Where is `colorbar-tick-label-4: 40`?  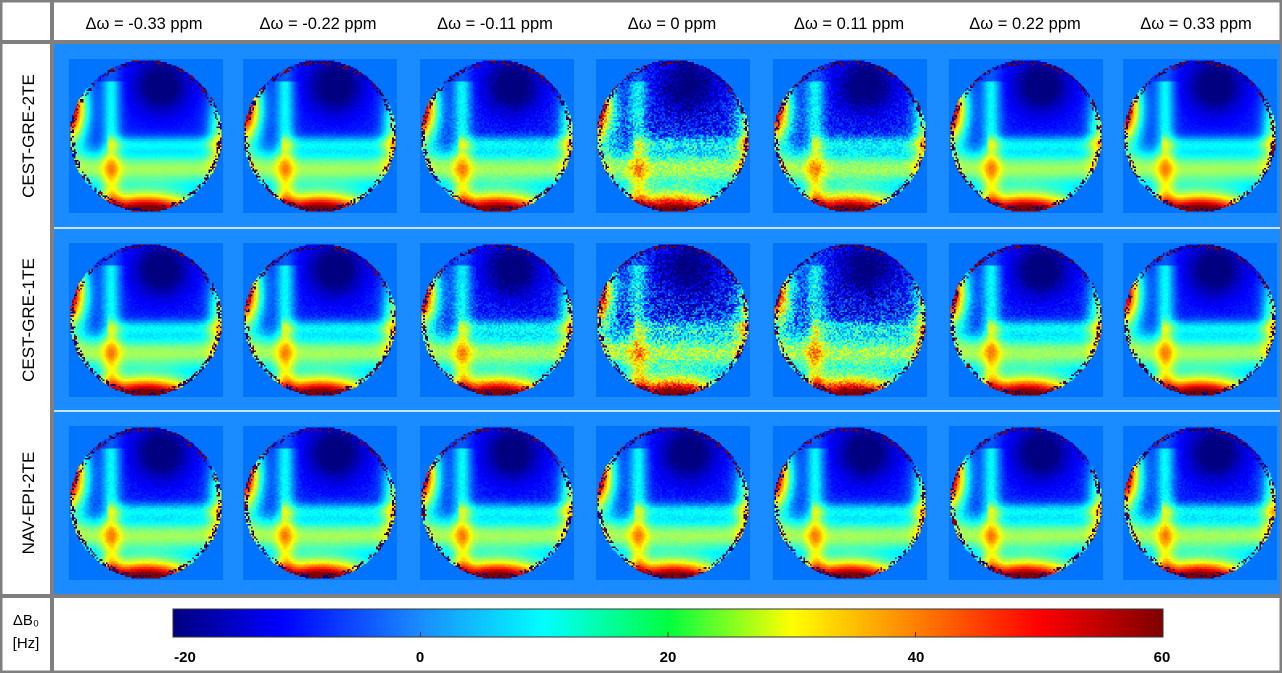
colorbar-tick-label-4: 40 is located at coordinates (916, 657).